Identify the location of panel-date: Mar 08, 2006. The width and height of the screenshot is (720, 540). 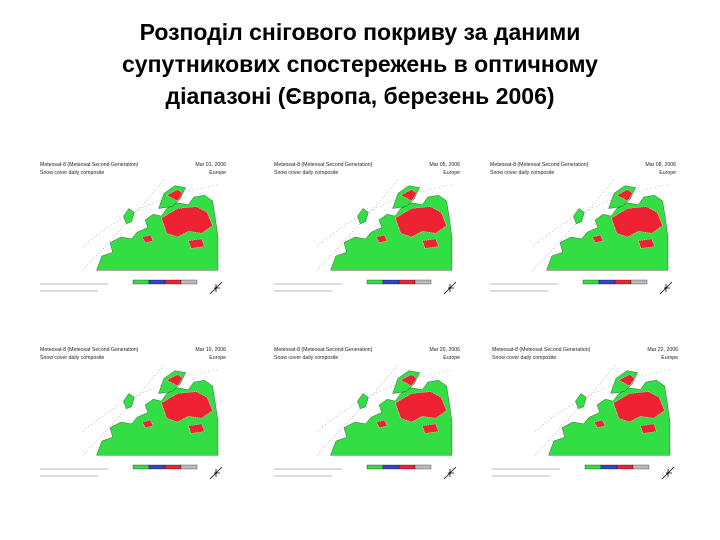
(660, 165).